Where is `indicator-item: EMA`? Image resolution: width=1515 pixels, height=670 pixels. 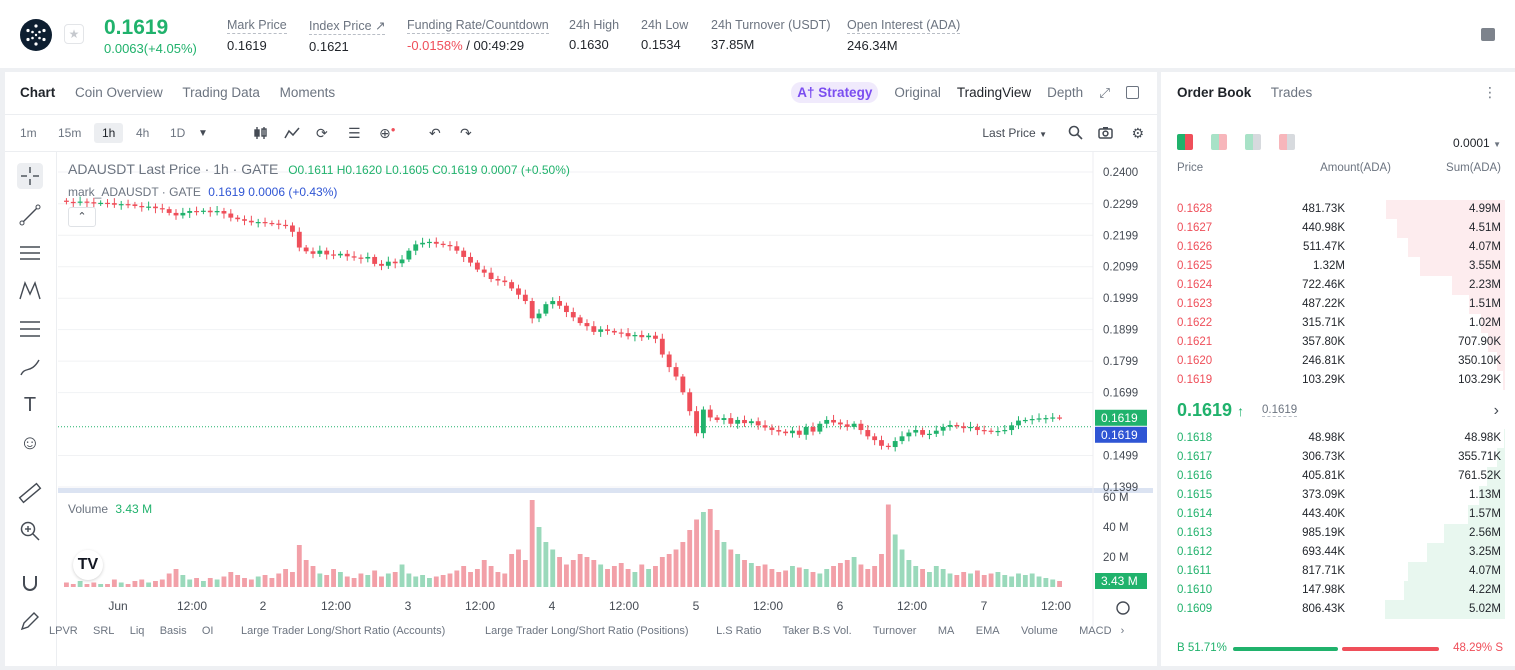 indicator-item: EMA is located at coordinates (987, 631).